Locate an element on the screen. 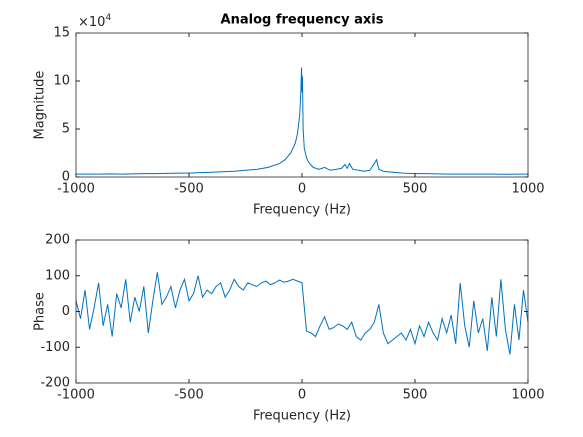  y-tick-label: 15 is located at coordinates (61, 33).